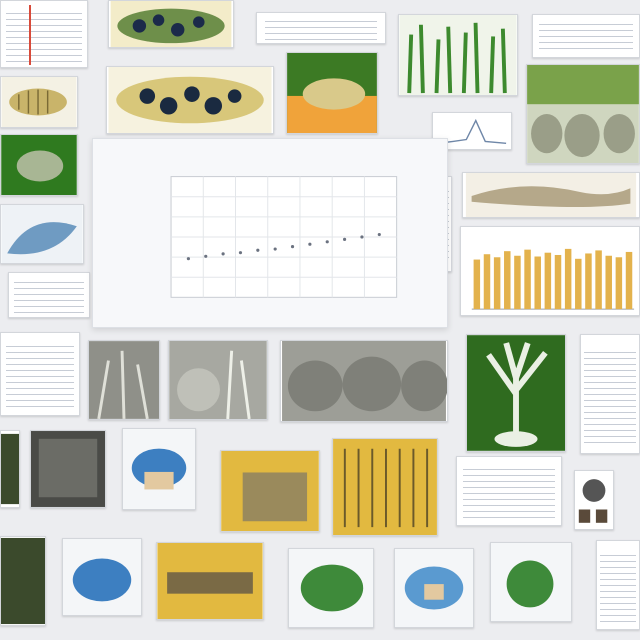 Image resolution: width=640 pixels, height=640 pixels. I want to click on roots-tile, so click(583, 114).